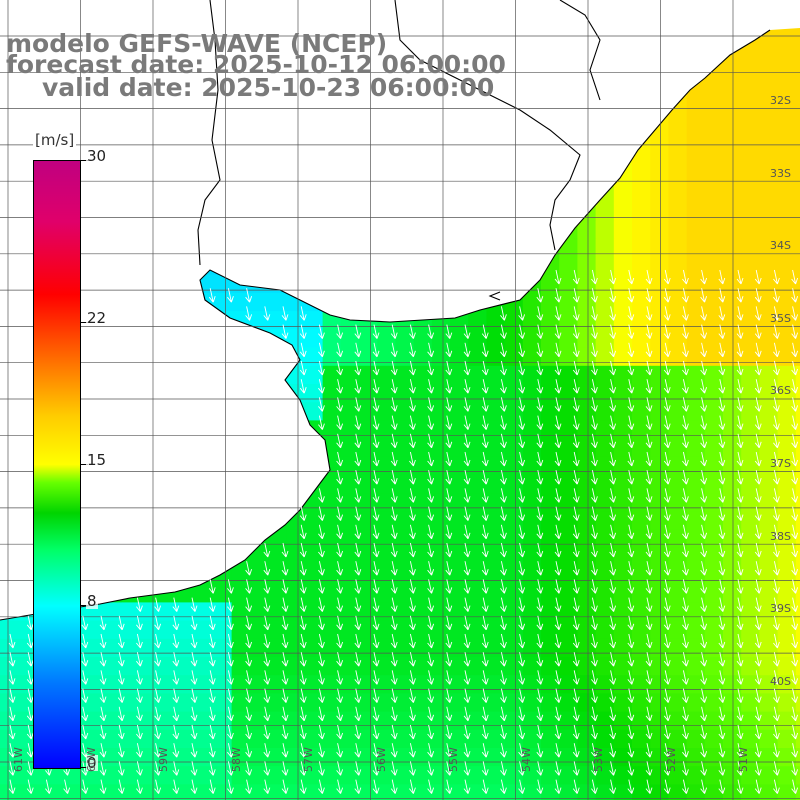  What do you see at coordinates (308, 759) in the screenshot?
I see `longitude-label: 57W` at bounding box center [308, 759].